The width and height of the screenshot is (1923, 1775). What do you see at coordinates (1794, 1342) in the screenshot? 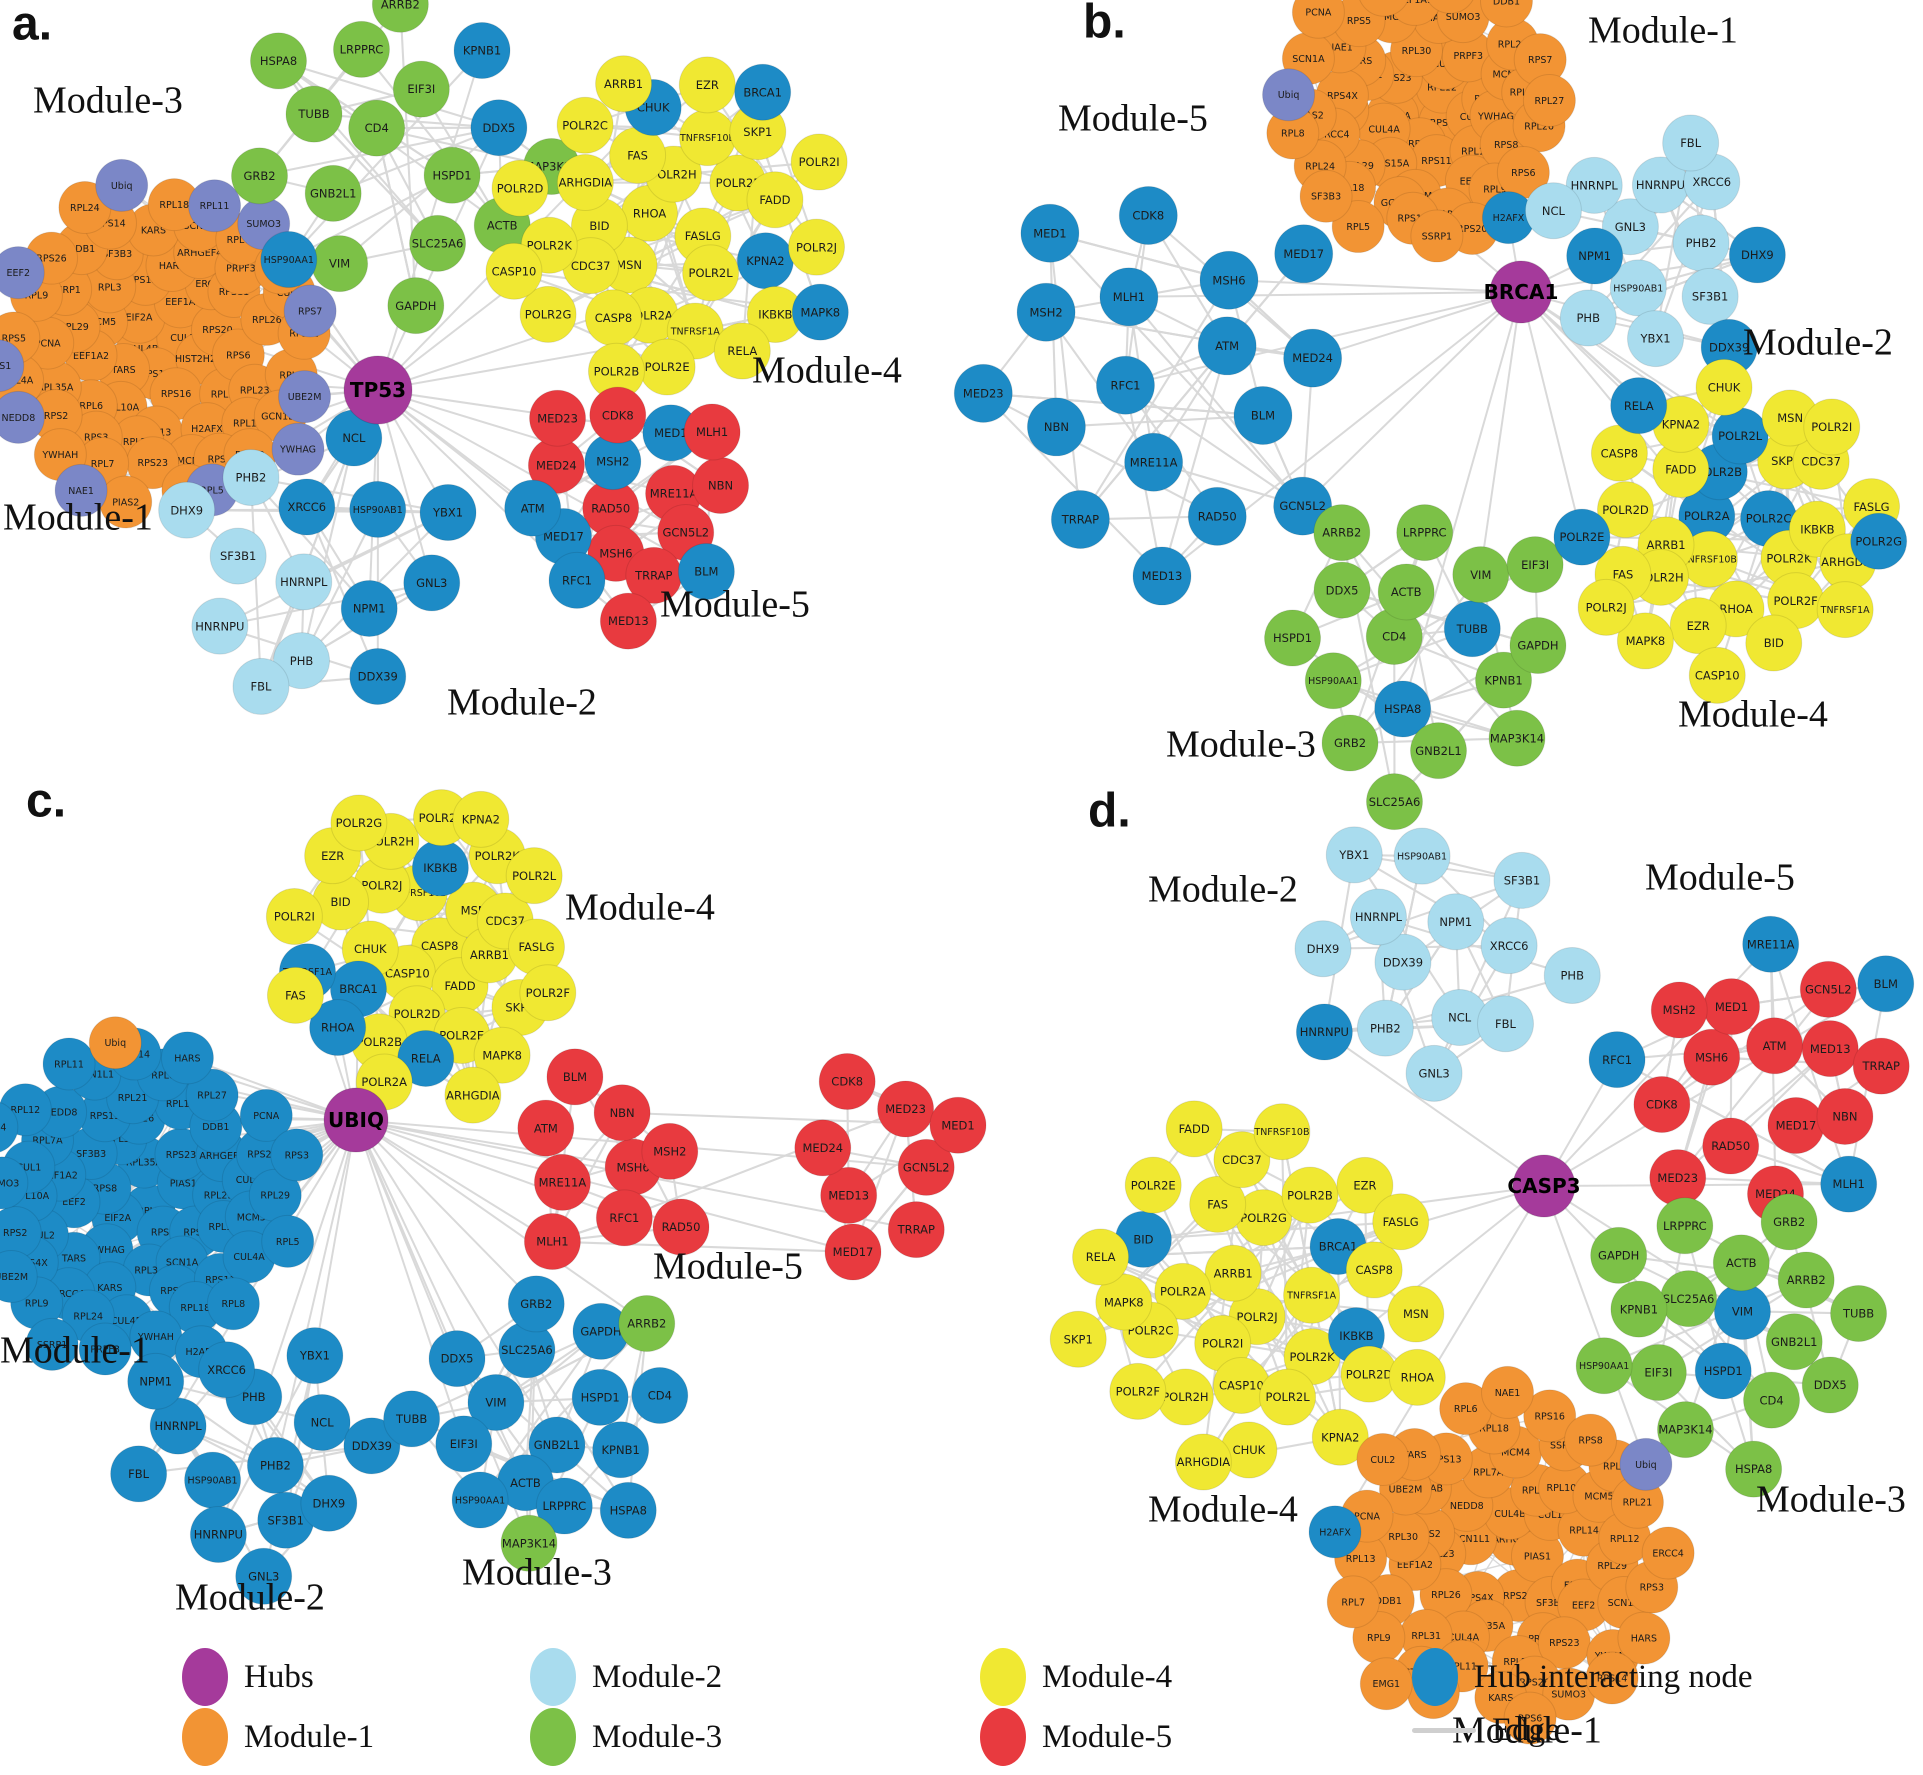
I see `node-GNB2L1: GNB2L1` at bounding box center [1794, 1342].